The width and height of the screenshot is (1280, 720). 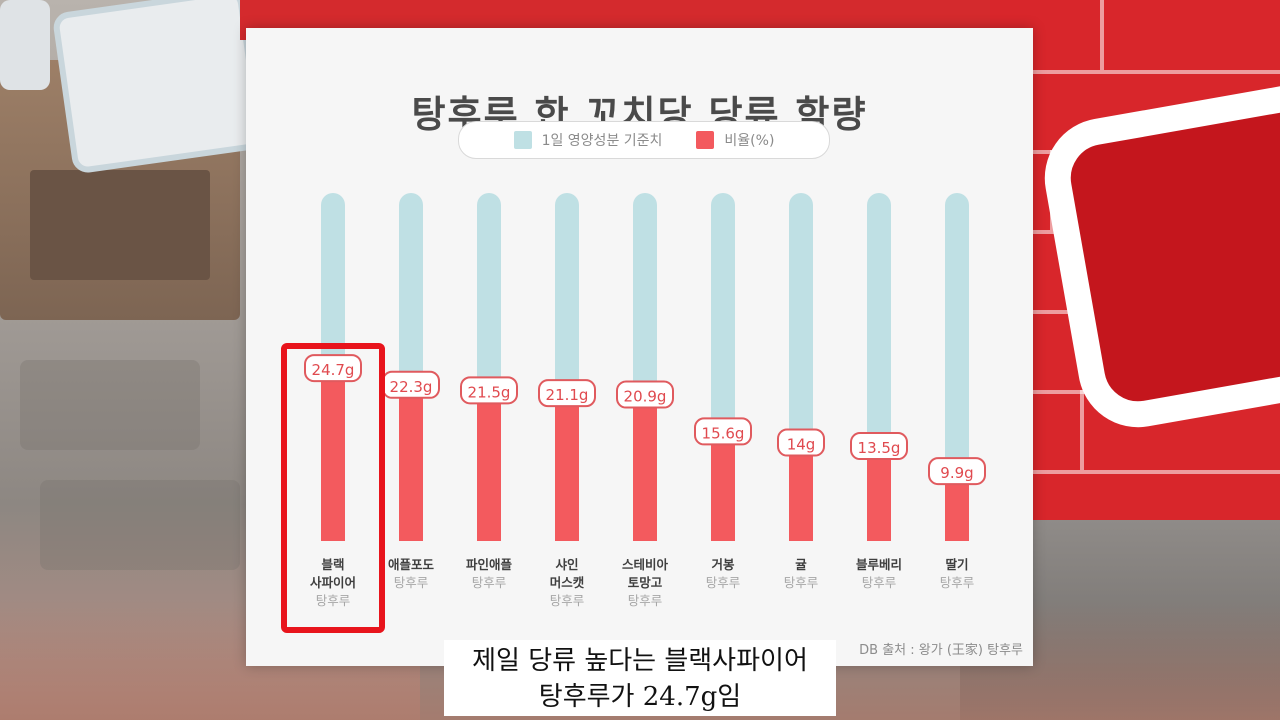 What do you see at coordinates (411, 387) in the screenshot?
I see `value-label: 22.3g` at bounding box center [411, 387].